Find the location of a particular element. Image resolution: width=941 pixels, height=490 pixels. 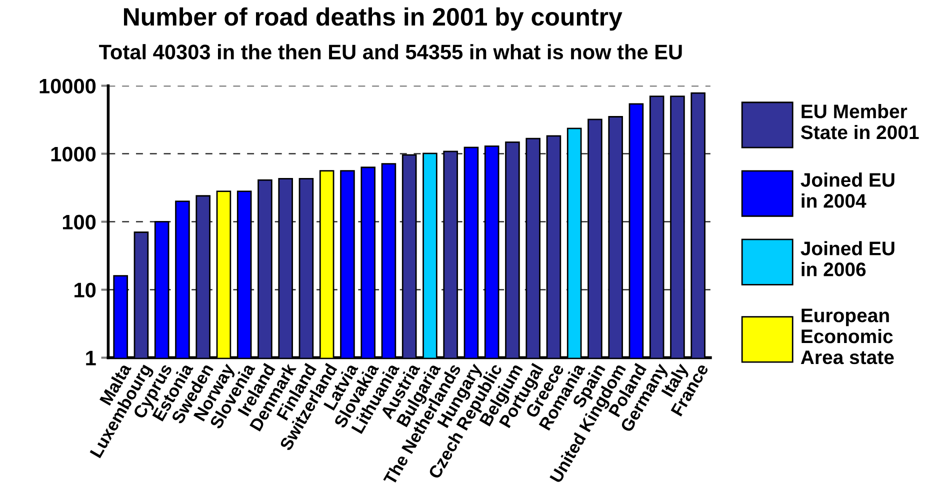

legend-label: Joined EU in 2004 is located at coordinates (847, 190).